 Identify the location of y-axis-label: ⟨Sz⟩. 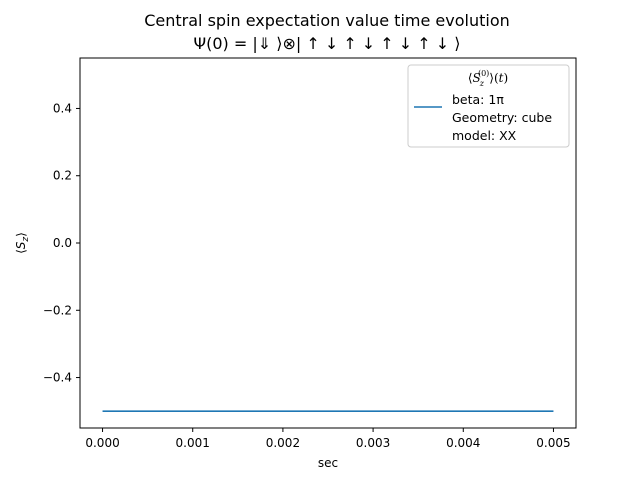
(22, 243).